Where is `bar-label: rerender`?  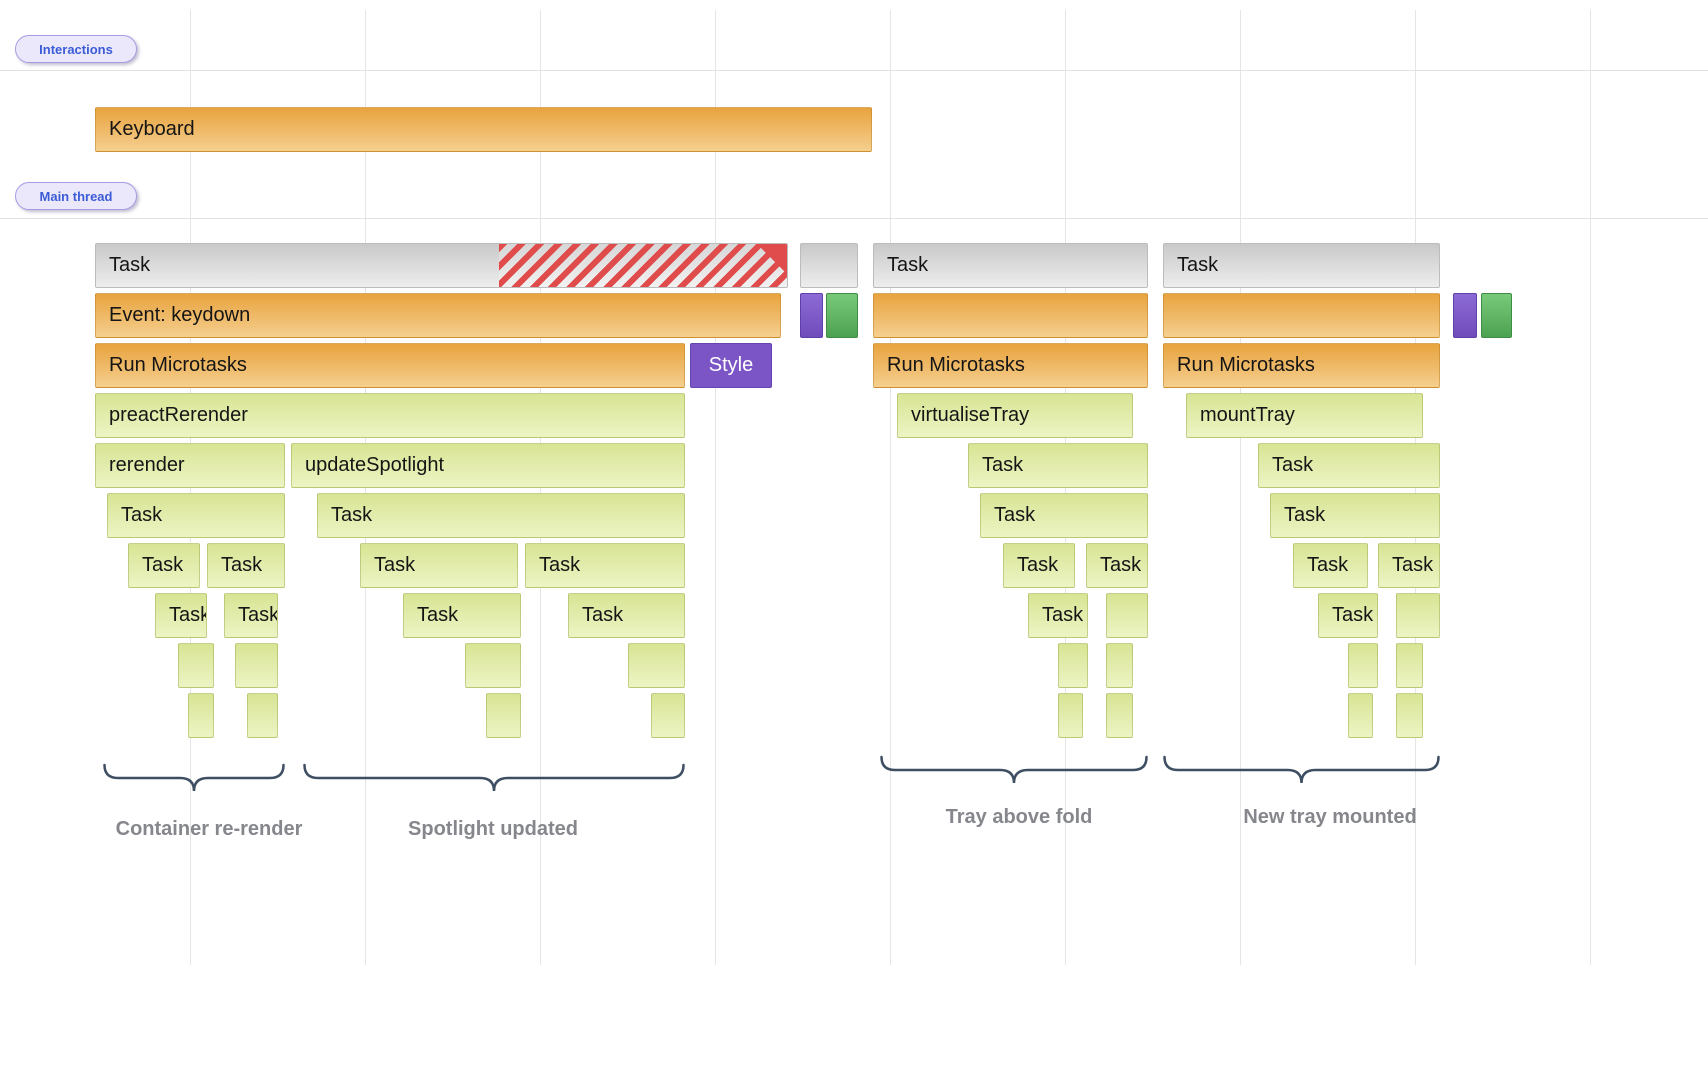
bar-label: rerender is located at coordinates (147, 465).